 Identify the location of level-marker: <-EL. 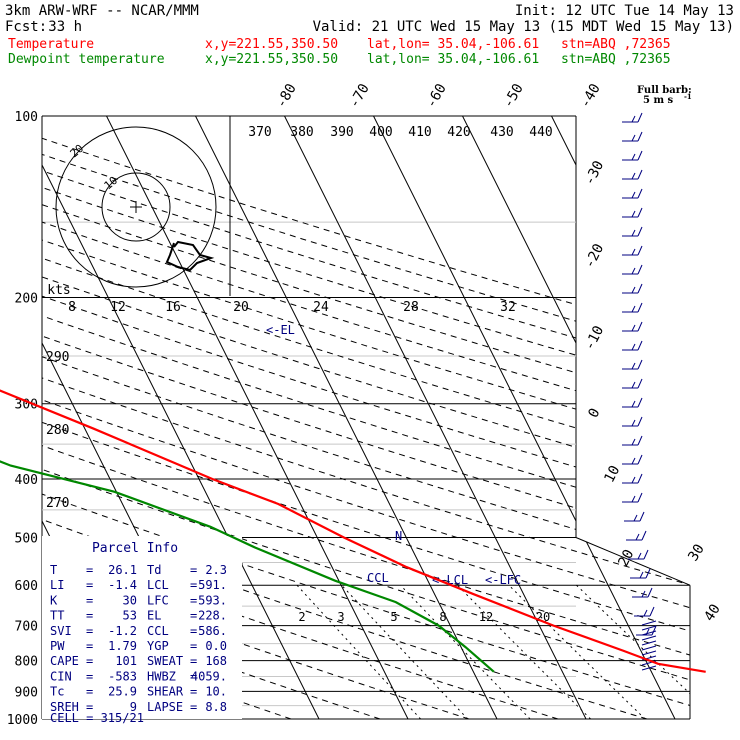
(280, 330).